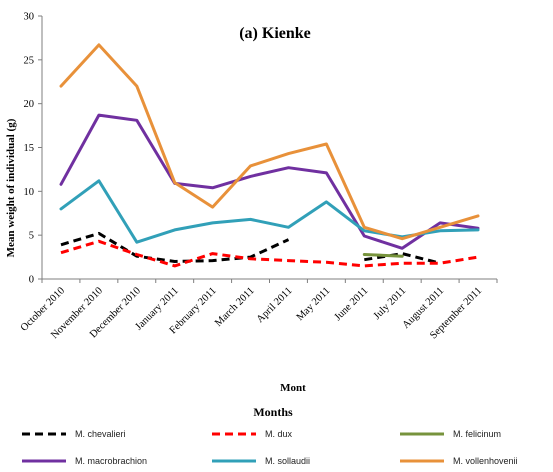 The height and width of the screenshot is (472, 553). I want to click on legend-label: M. vollenhovenii, so click(485, 461).